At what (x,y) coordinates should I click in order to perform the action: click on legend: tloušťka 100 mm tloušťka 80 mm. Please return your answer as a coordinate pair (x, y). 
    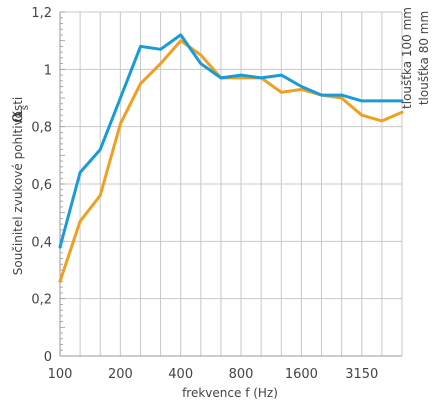
    Looking at the image, I should click on (415, 58).